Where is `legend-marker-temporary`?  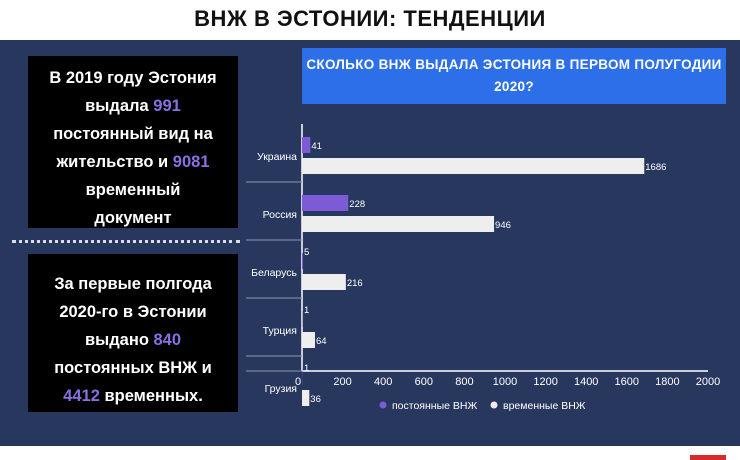 legend-marker-temporary is located at coordinates (494, 405).